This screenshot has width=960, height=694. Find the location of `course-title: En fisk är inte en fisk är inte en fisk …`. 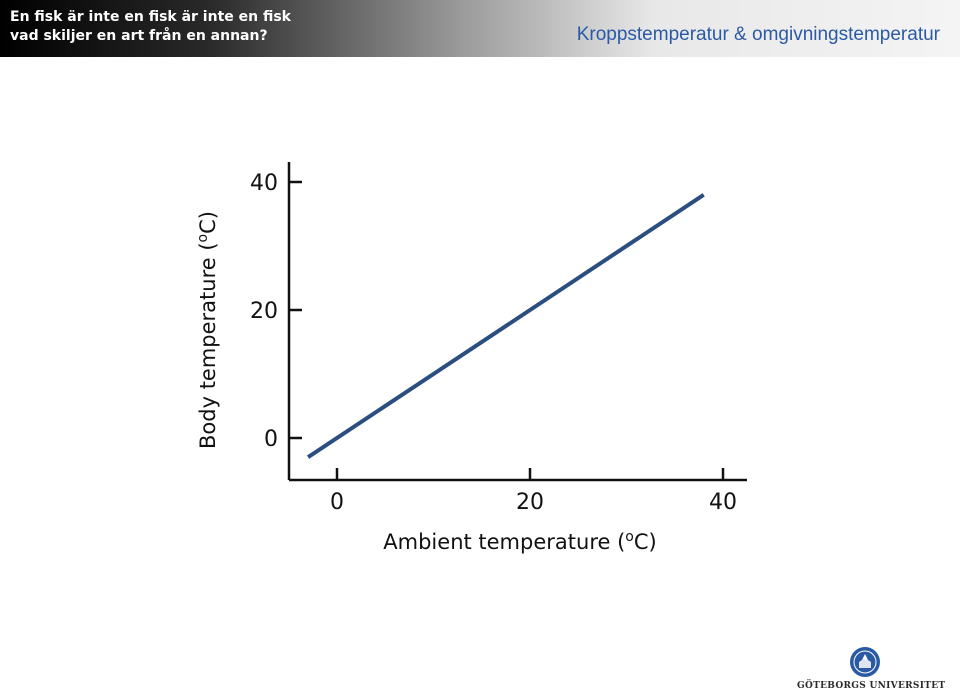

course-title: En fisk är inte en fisk är inte en fisk … is located at coordinates (150, 27).